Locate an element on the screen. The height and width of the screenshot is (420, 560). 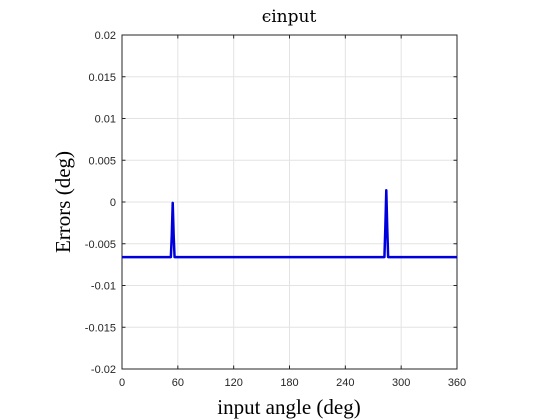
series-line is located at coordinates (289, 224).